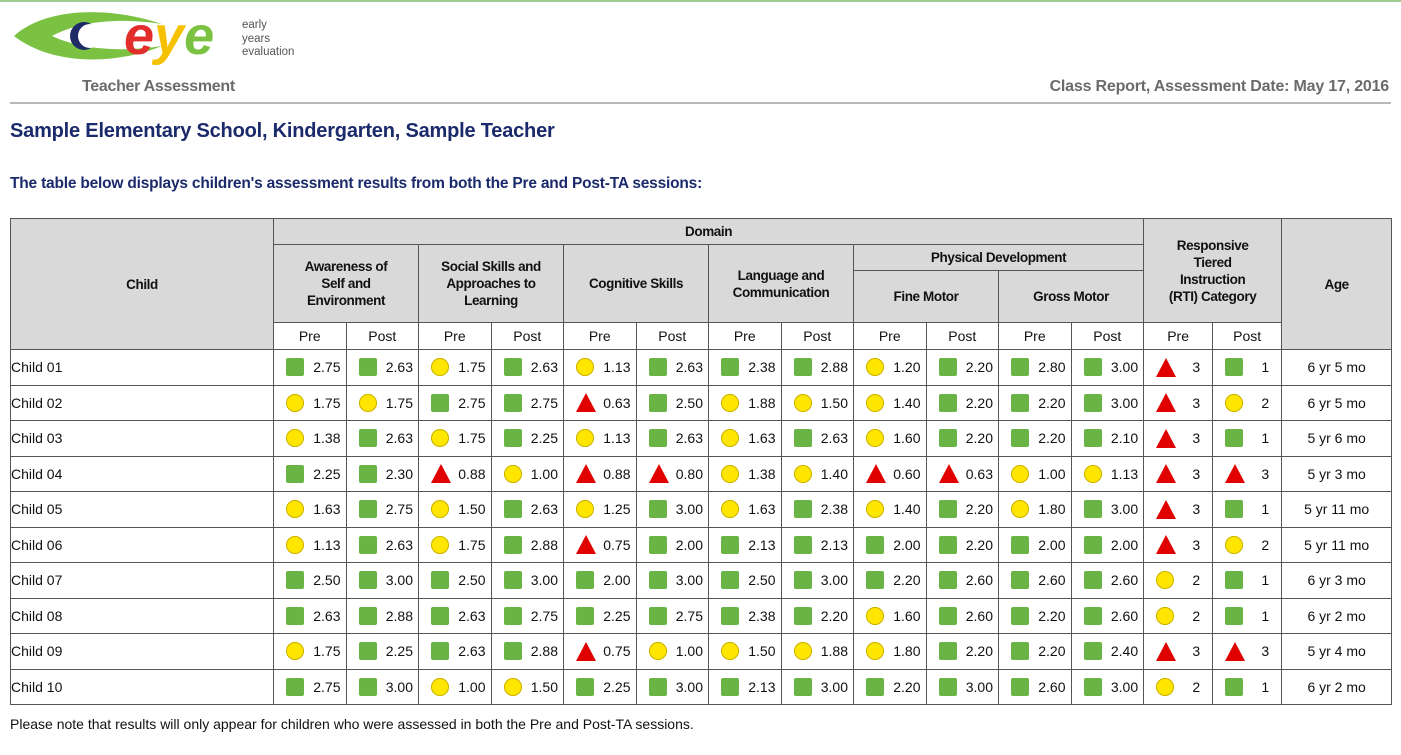 The width and height of the screenshot is (1401, 755). I want to click on score-cell: 2.25, so click(527, 438).